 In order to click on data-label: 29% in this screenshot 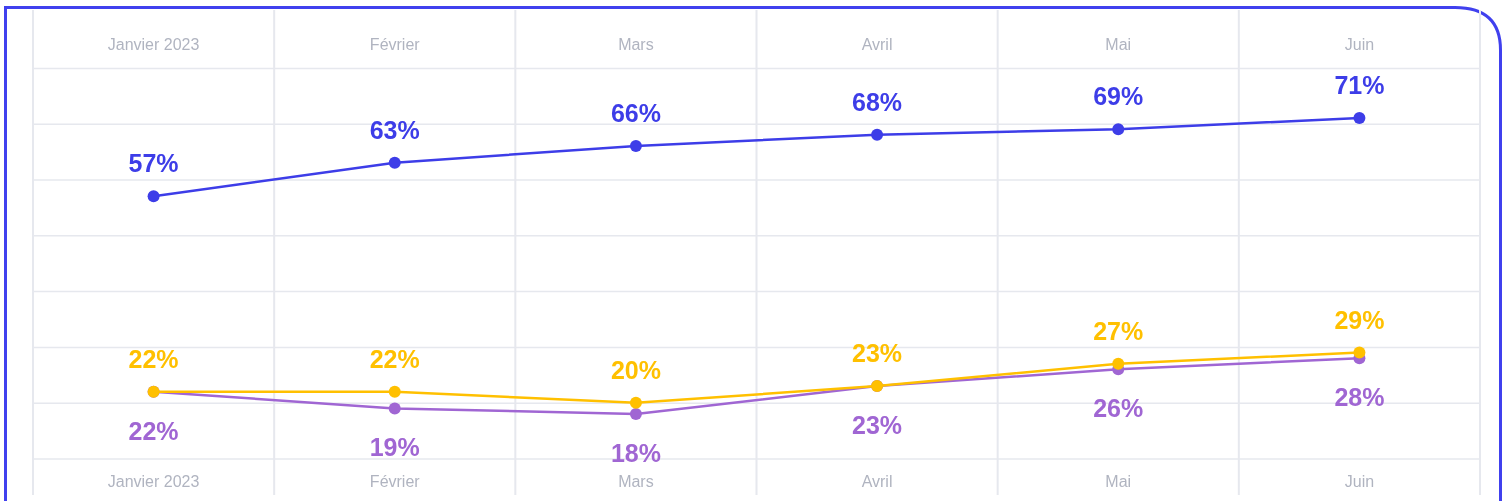, I will do `click(1359, 319)`.